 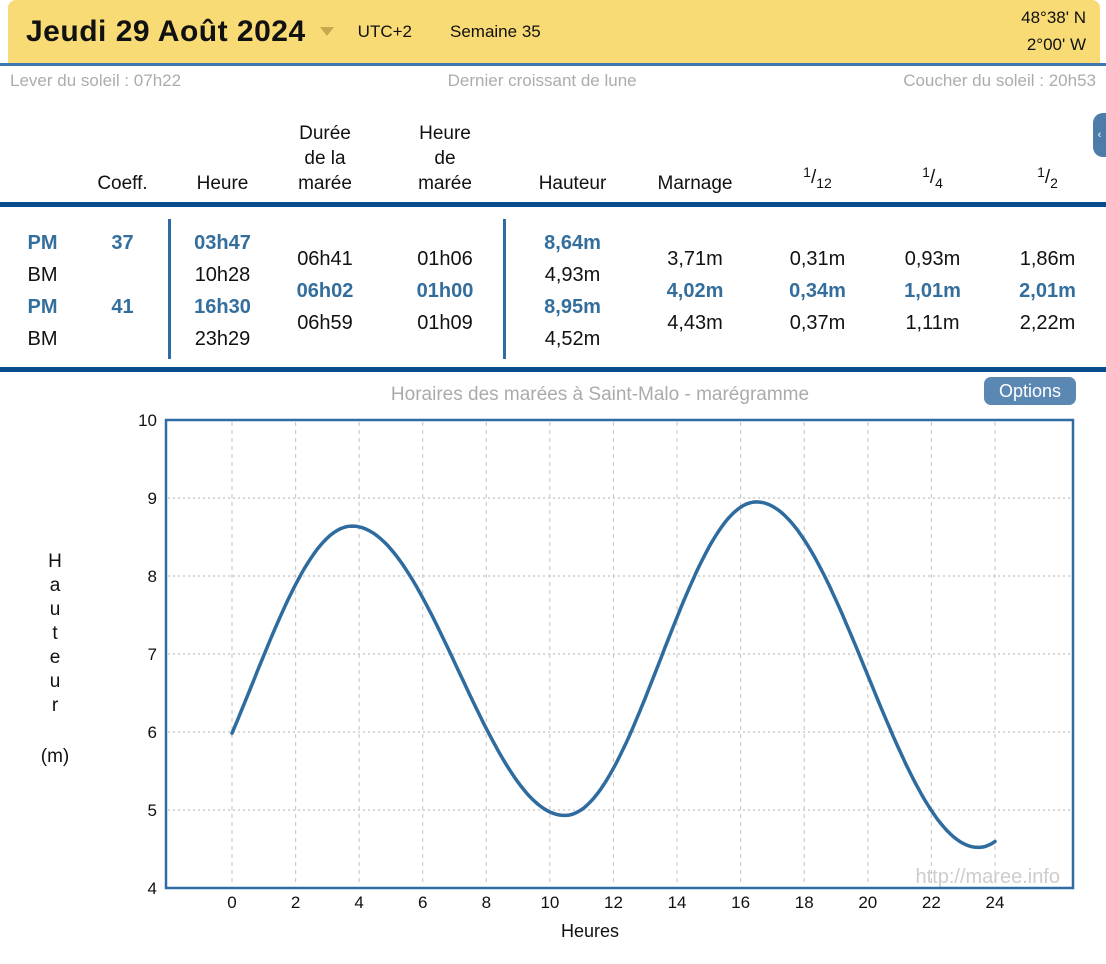 I want to click on date-selector: Jeudi 29 Août 2024, so click(x=180, y=32).